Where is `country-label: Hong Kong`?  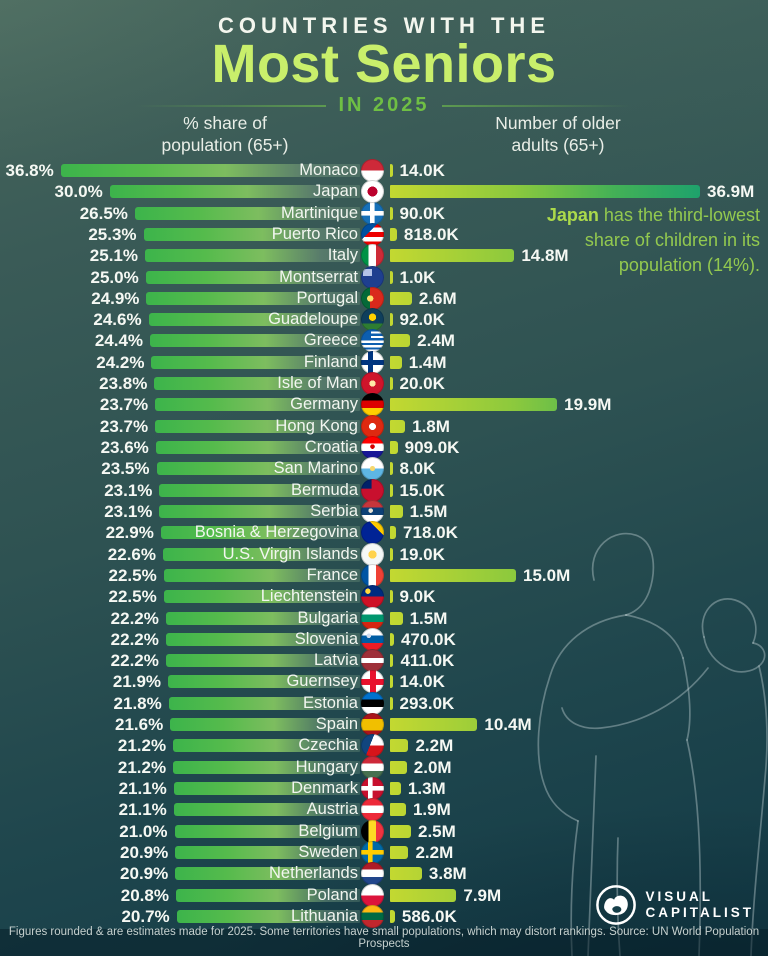 country-label: Hong Kong is located at coordinates (316, 425).